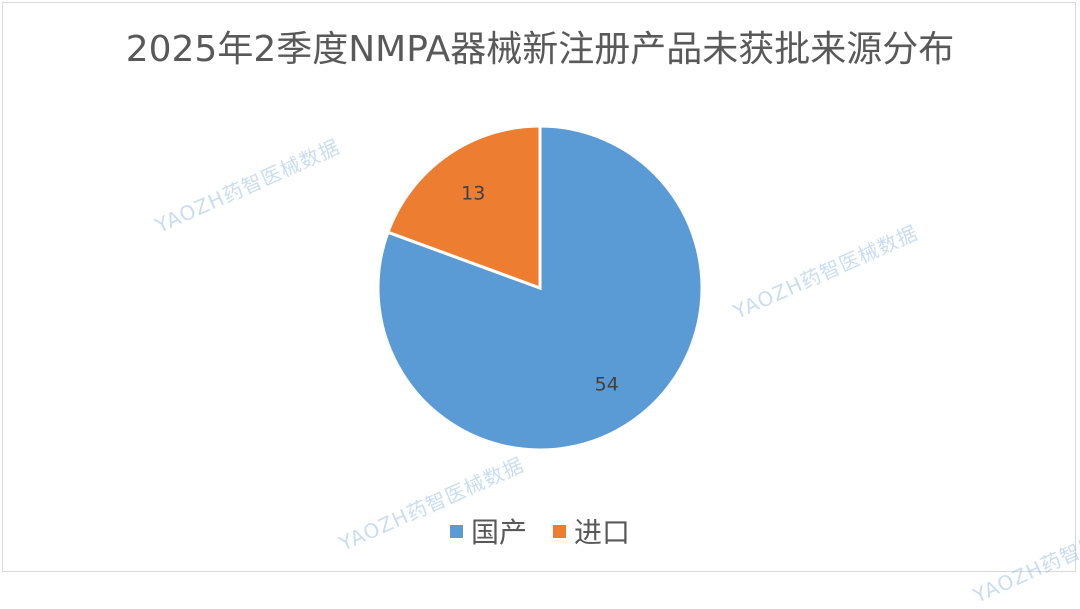 This screenshot has height=609, width=1080. I want to click on legend-swatch-domestic, so click(456, 531).